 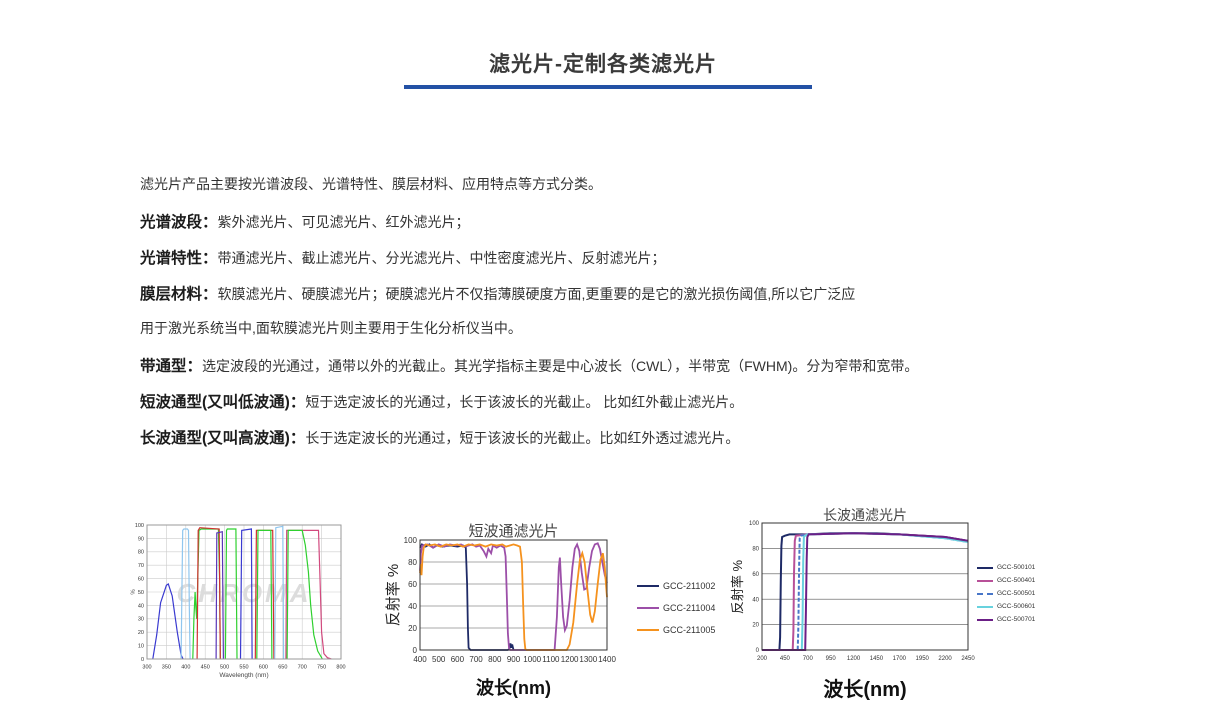 I want to click on paragraph-label: 光谱波段：, so click(x=179, y=222).